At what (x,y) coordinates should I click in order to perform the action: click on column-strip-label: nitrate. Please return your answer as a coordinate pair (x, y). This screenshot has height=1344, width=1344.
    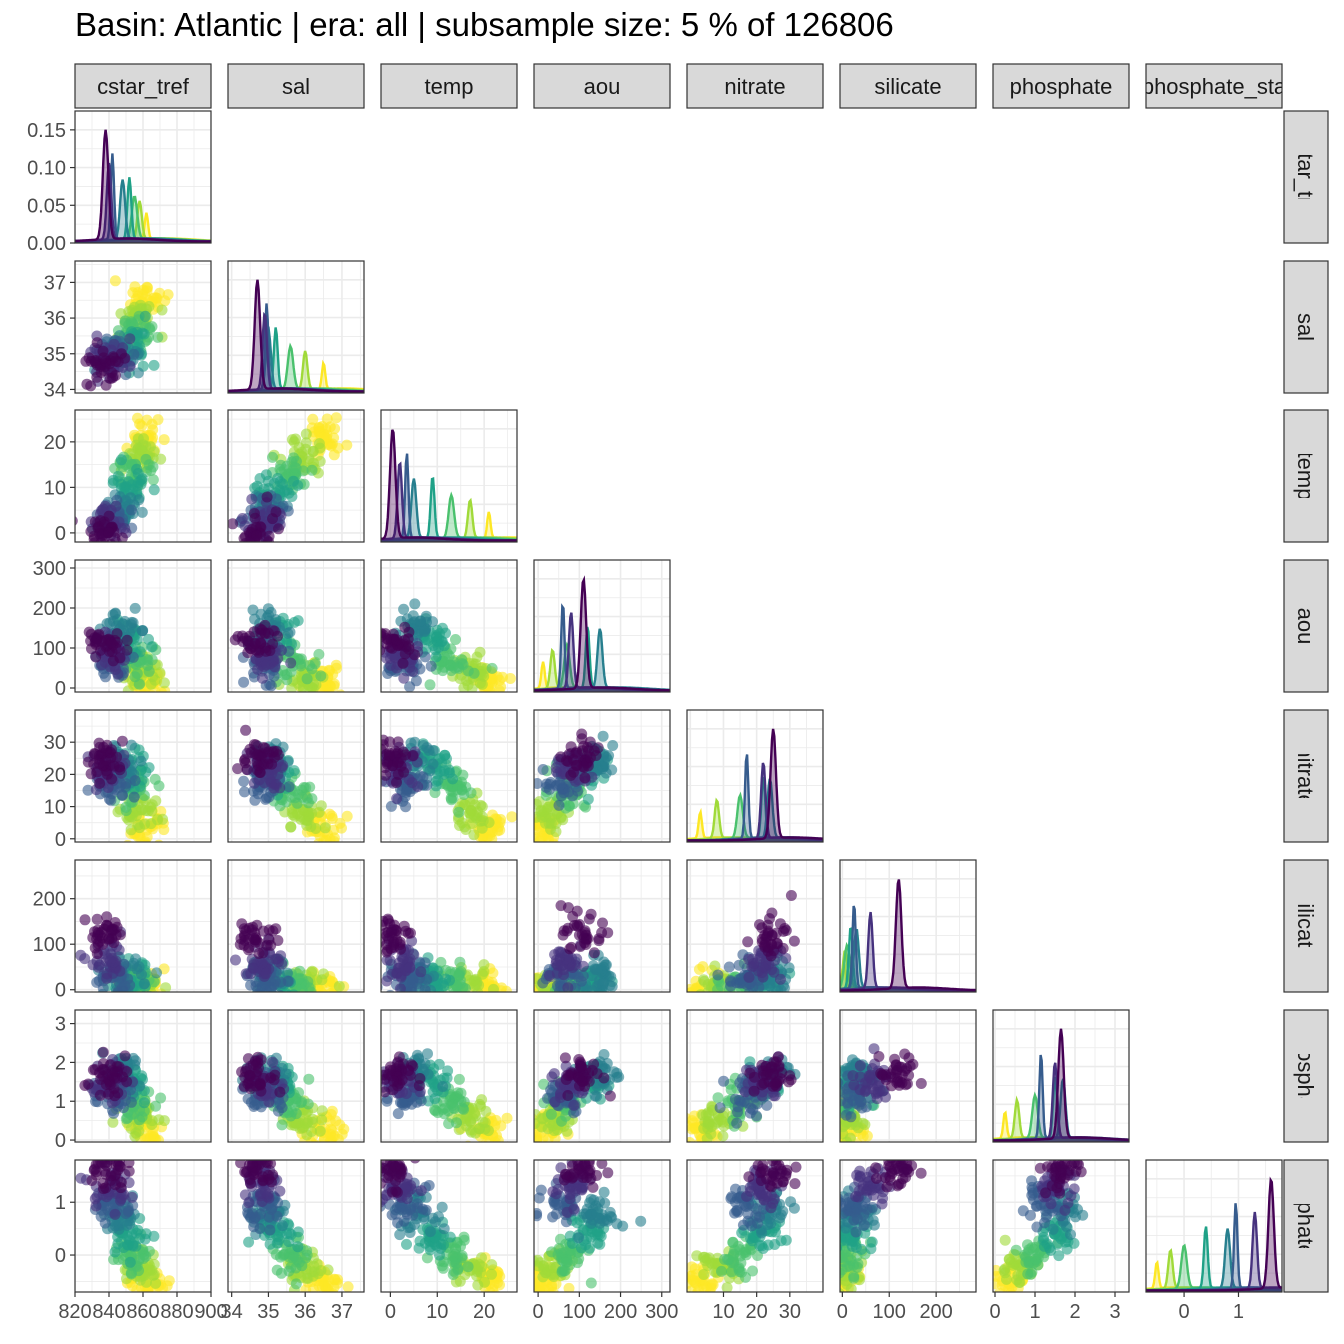
    Looking at the image, I should click on (754, 86).